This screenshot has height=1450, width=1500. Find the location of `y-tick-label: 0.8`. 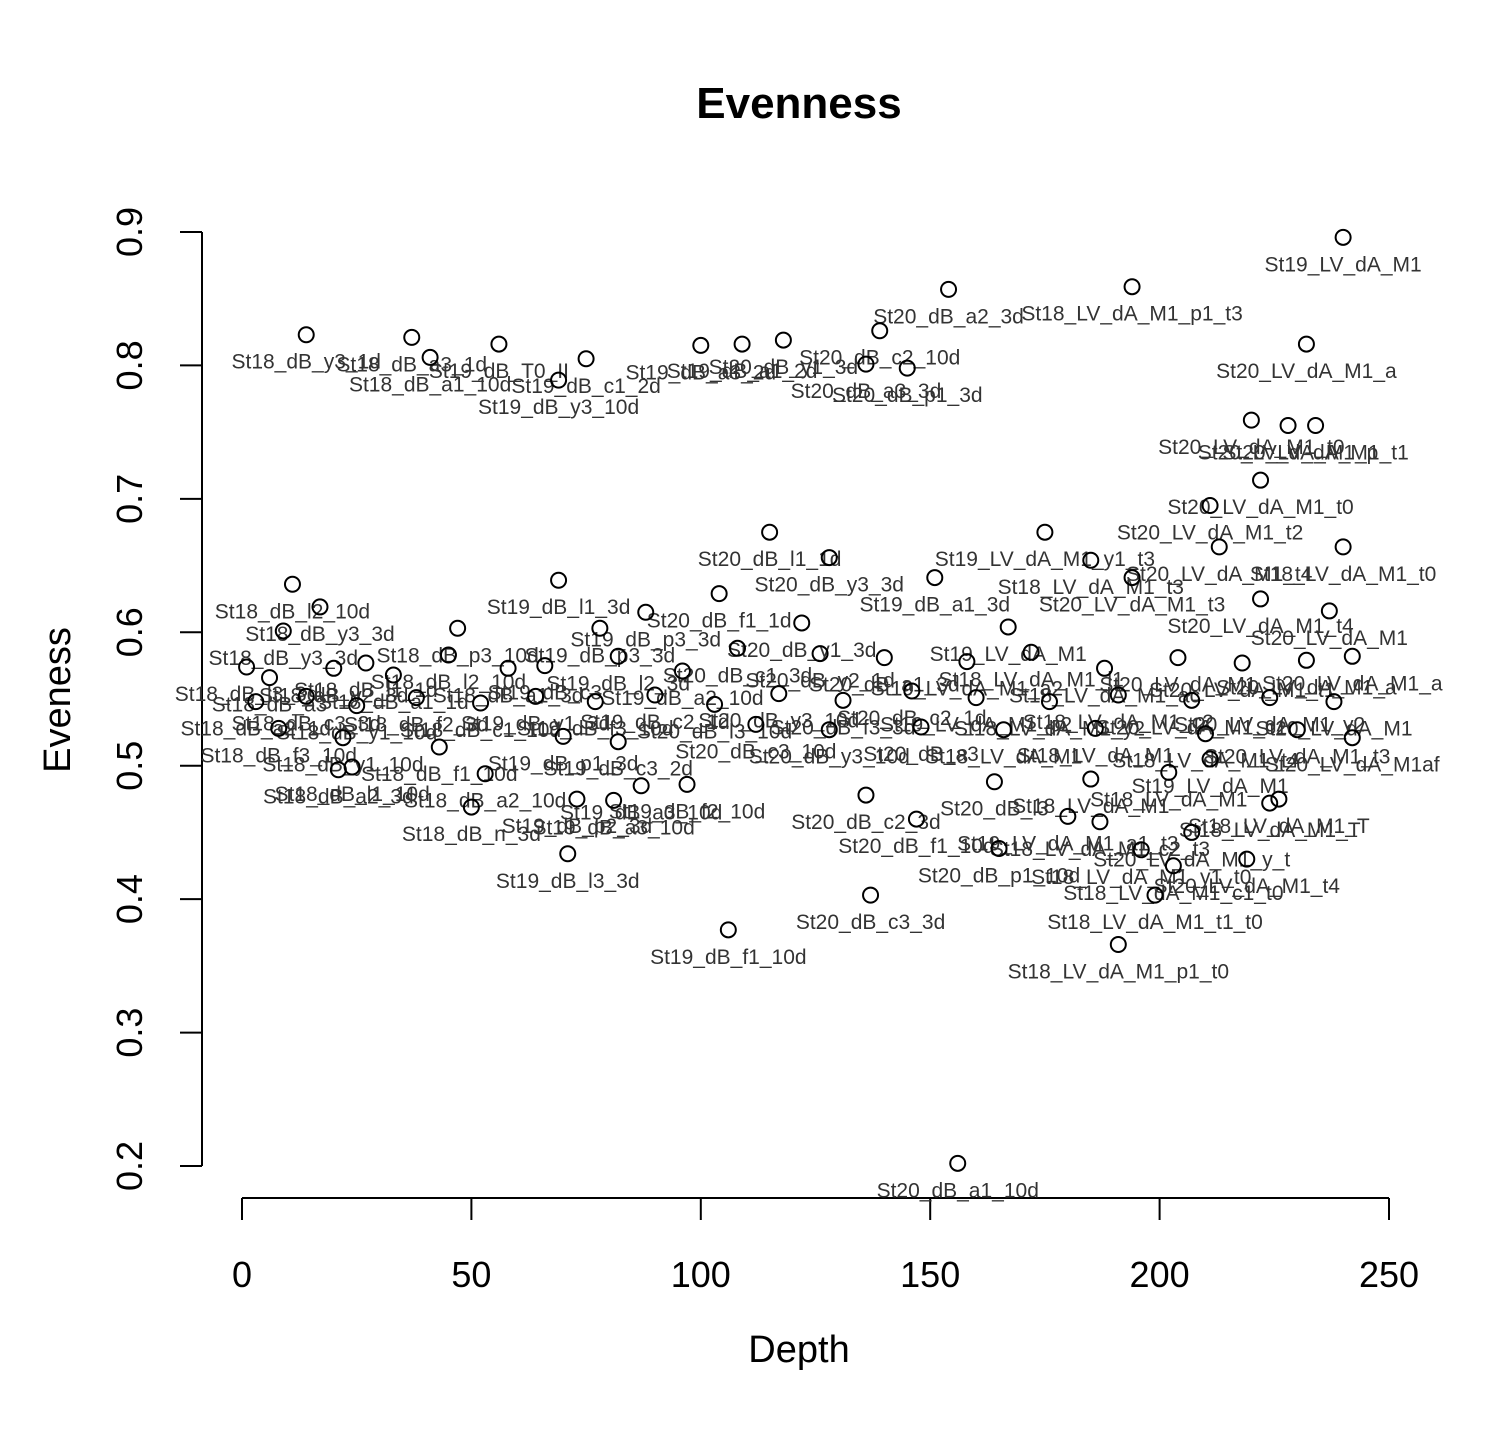

y-tick-label: 0.8 is located at coordinates (129, 365).